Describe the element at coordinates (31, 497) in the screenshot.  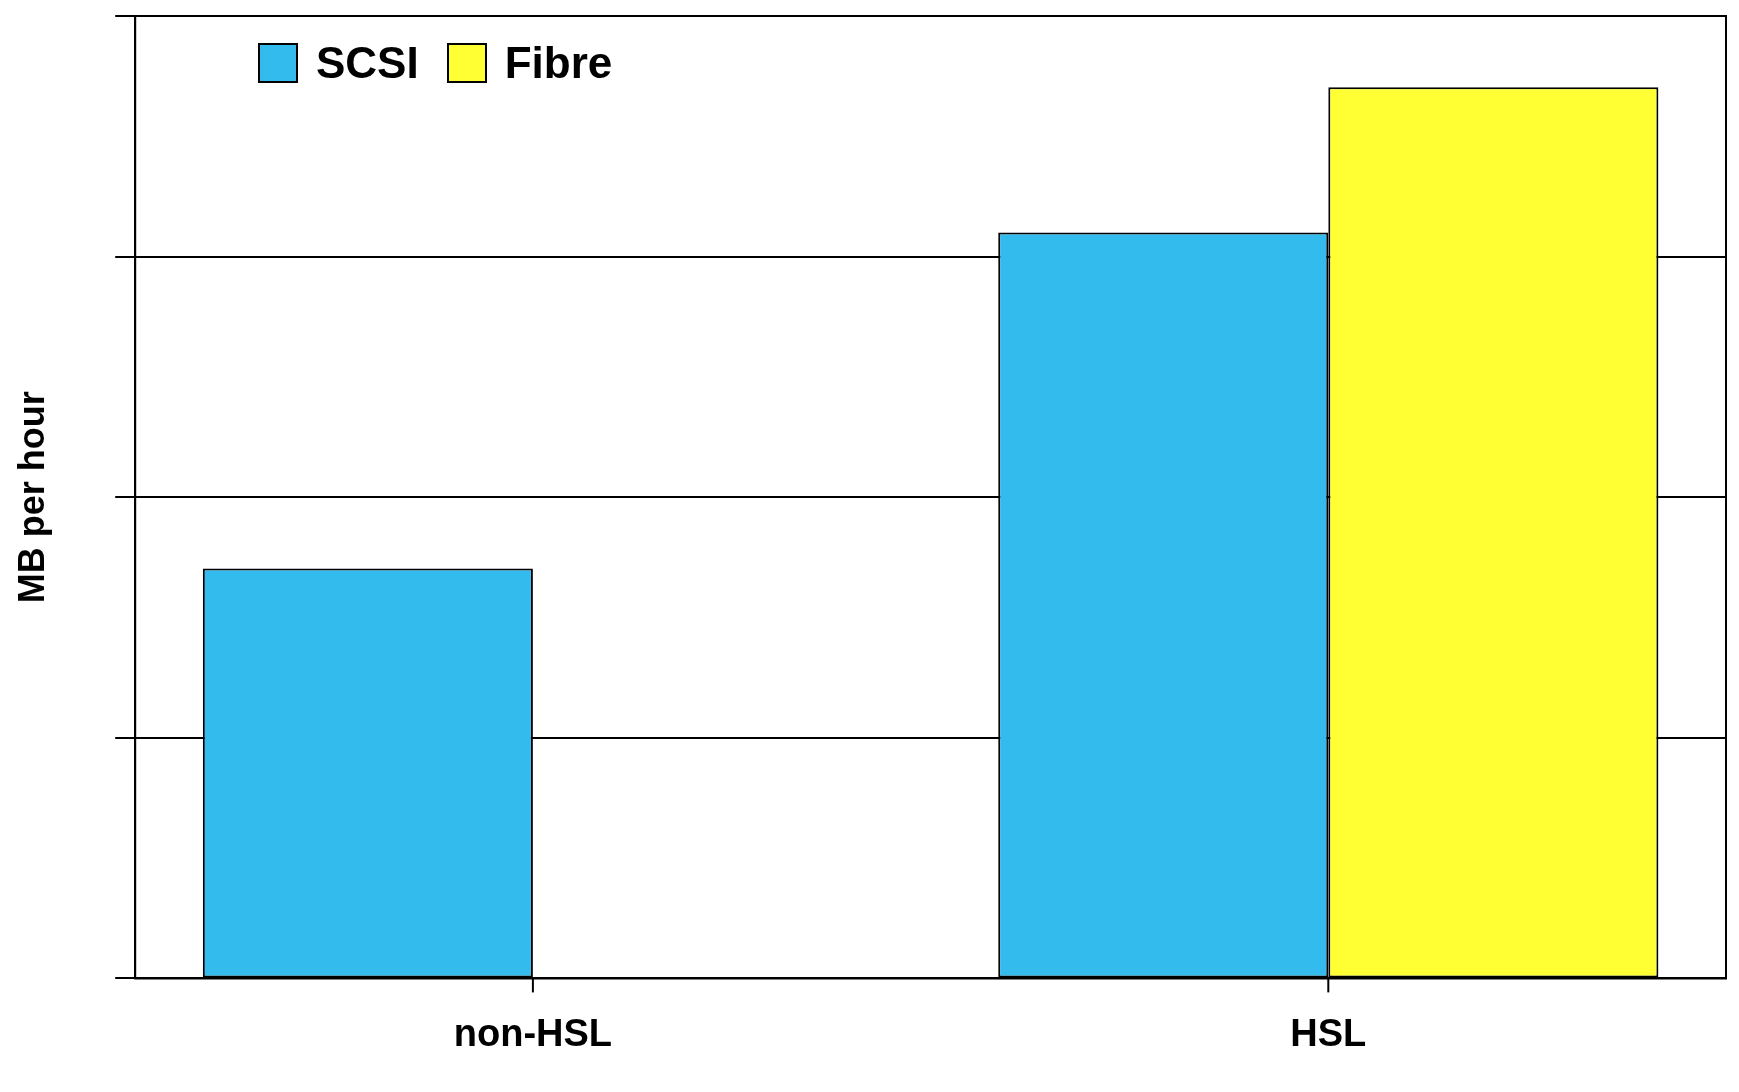
I see `y-axis-title: MB per hour` at that location.